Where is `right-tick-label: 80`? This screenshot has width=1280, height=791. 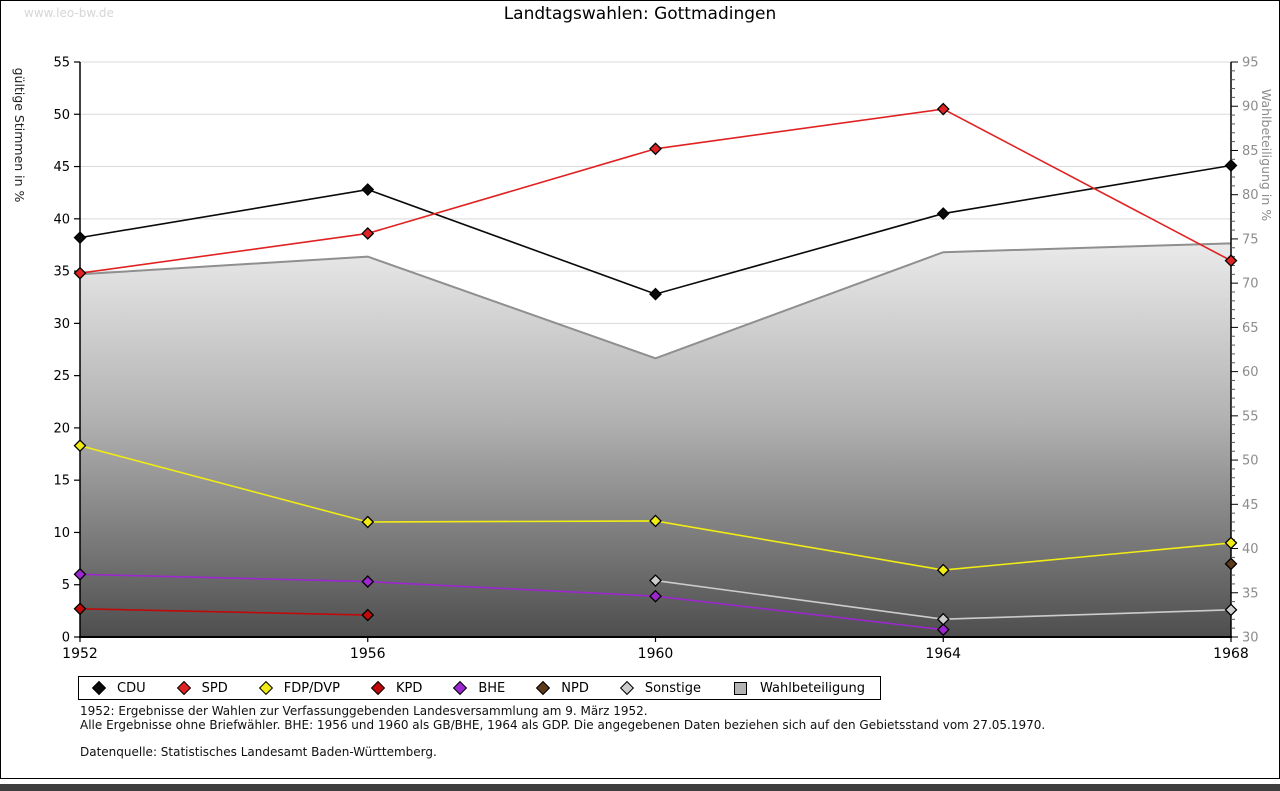
right-tick-label: 80 is located at coordinates (1250, 195).